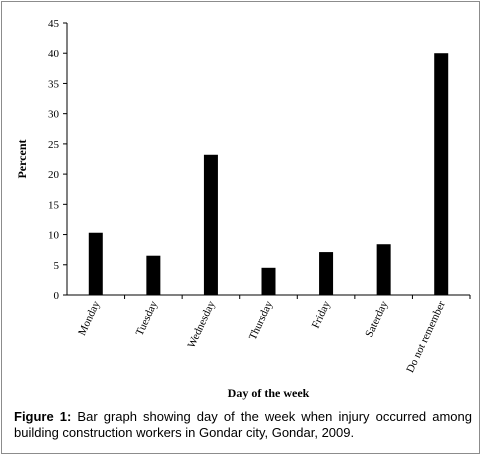 This screenshot has width=483, height=457. What do you see at coordinates (54, 205) in the screenshot?
I see `y-tick-label: 15` at bounding box center [54, 205].